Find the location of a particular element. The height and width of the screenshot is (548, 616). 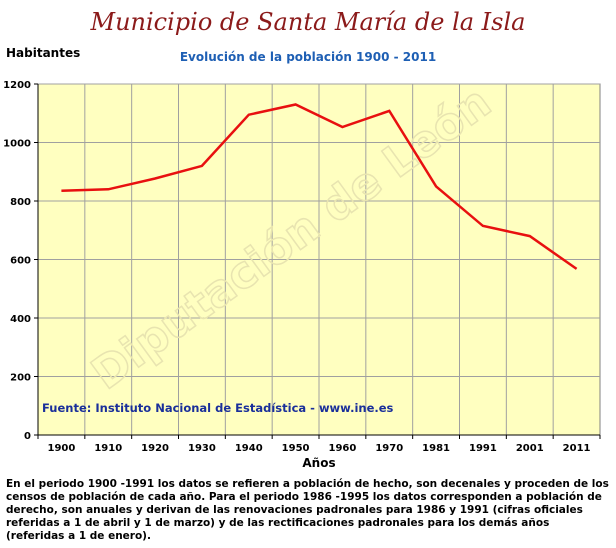

x-tick-label: 1991 is located at coordinates (483, 448).